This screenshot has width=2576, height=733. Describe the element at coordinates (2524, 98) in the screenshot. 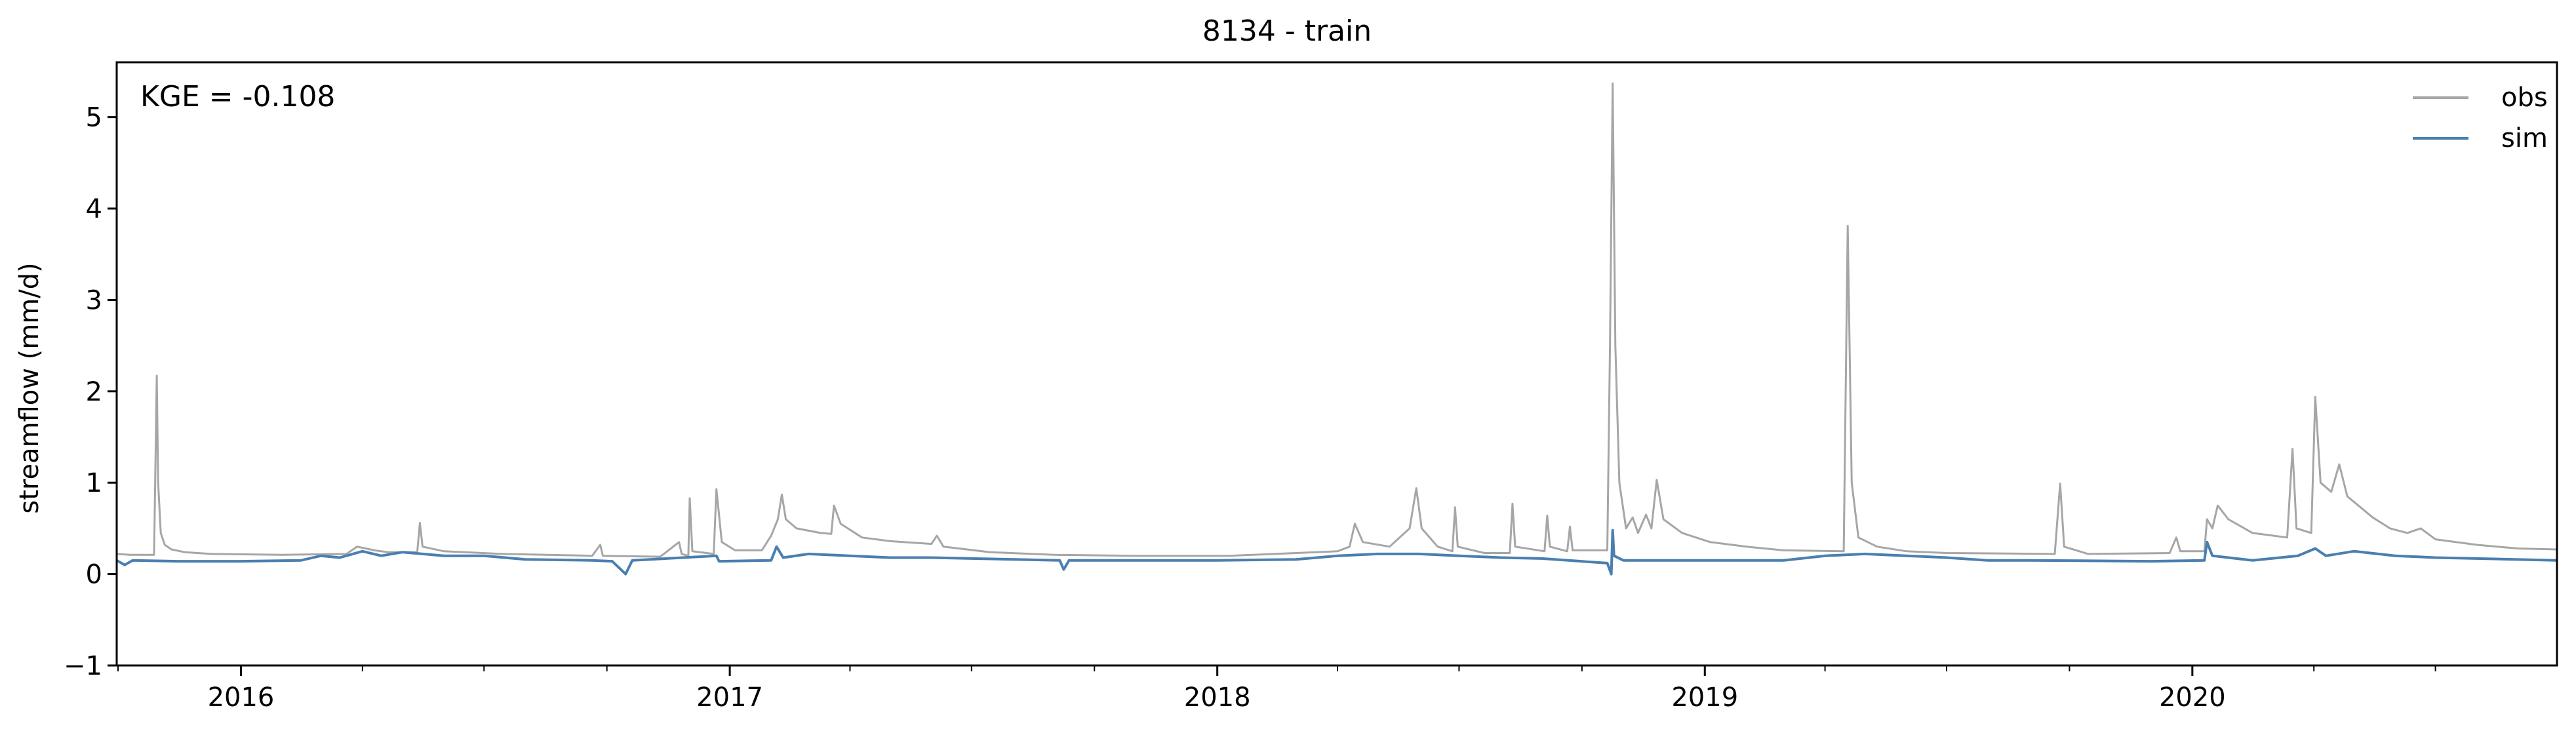

I see `legend-label-obs: obs` at that location.